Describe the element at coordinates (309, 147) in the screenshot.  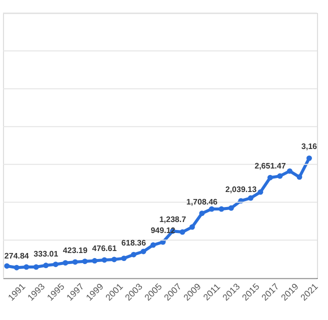
I see `annotation: 3,16` at that location.